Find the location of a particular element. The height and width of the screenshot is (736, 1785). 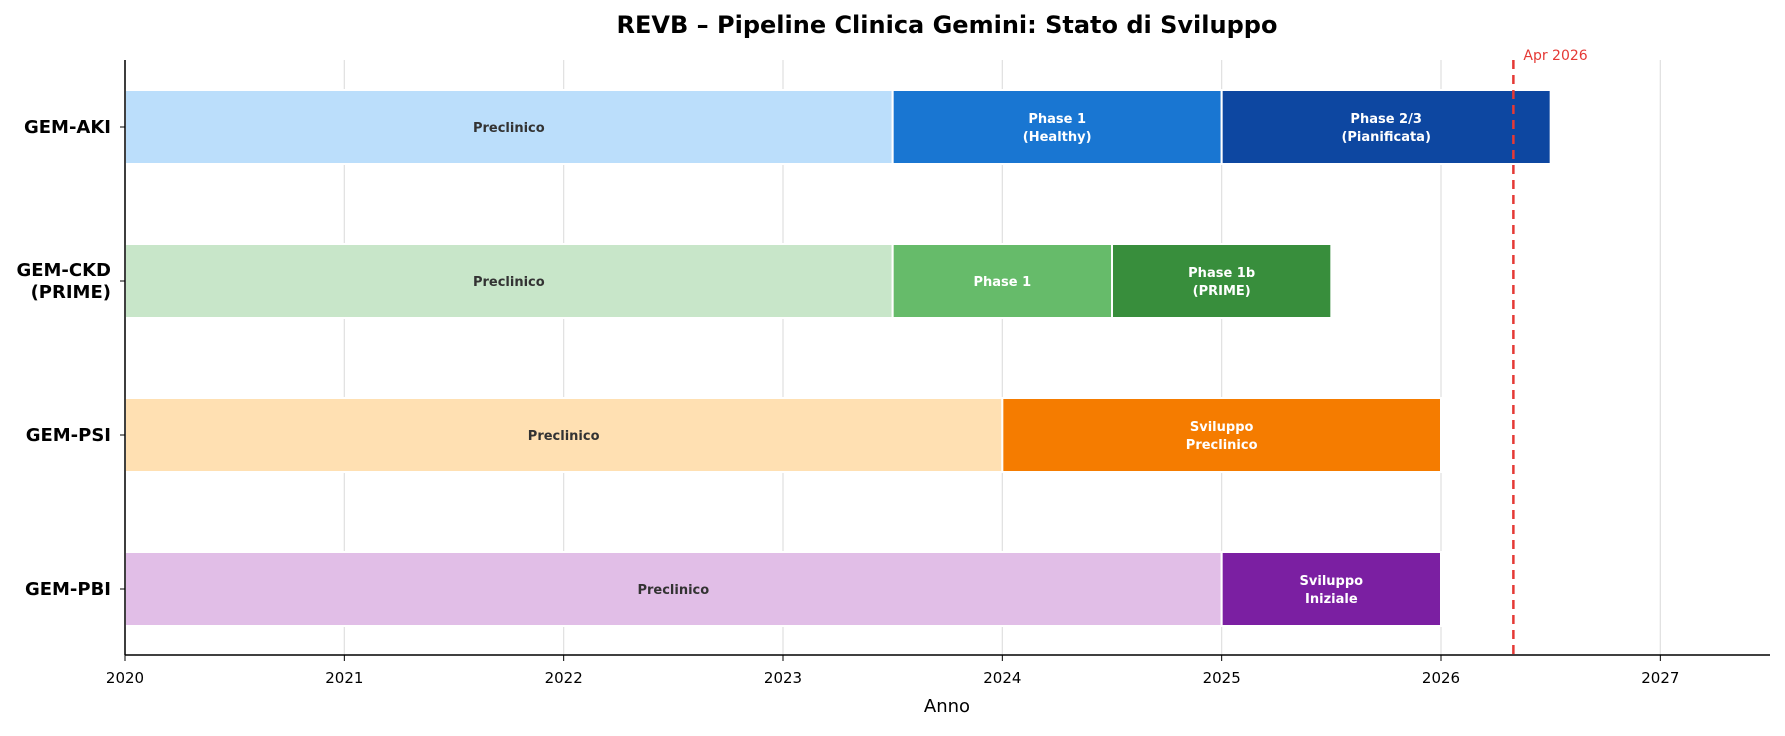

segment-label: Phase 1b (PRIME) is located at coordinates (1221, 282).